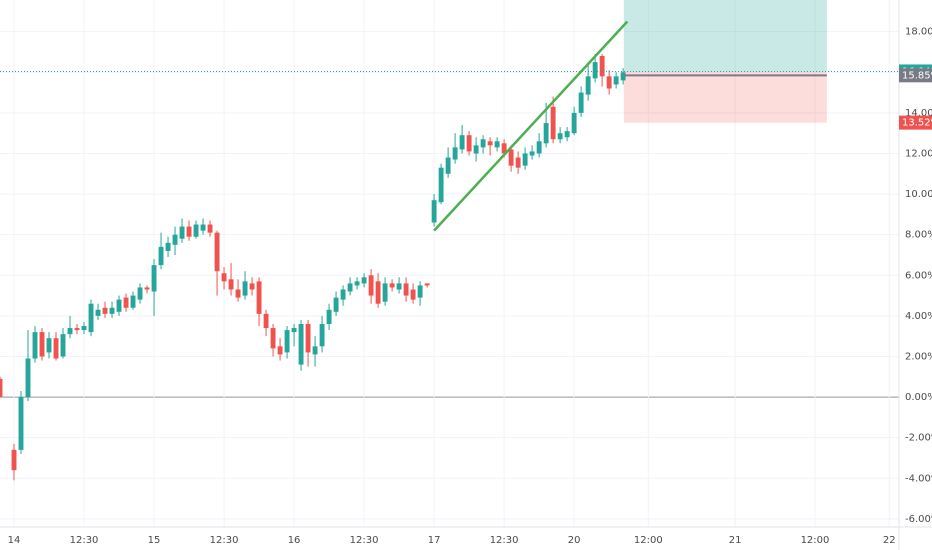 Image resolution: width=932 pixels, height=550 pixels. What do you see at coordinates (889, 540) in the screenshot?
I see `x-tick-label: 22` at bounding box center [889, 540].